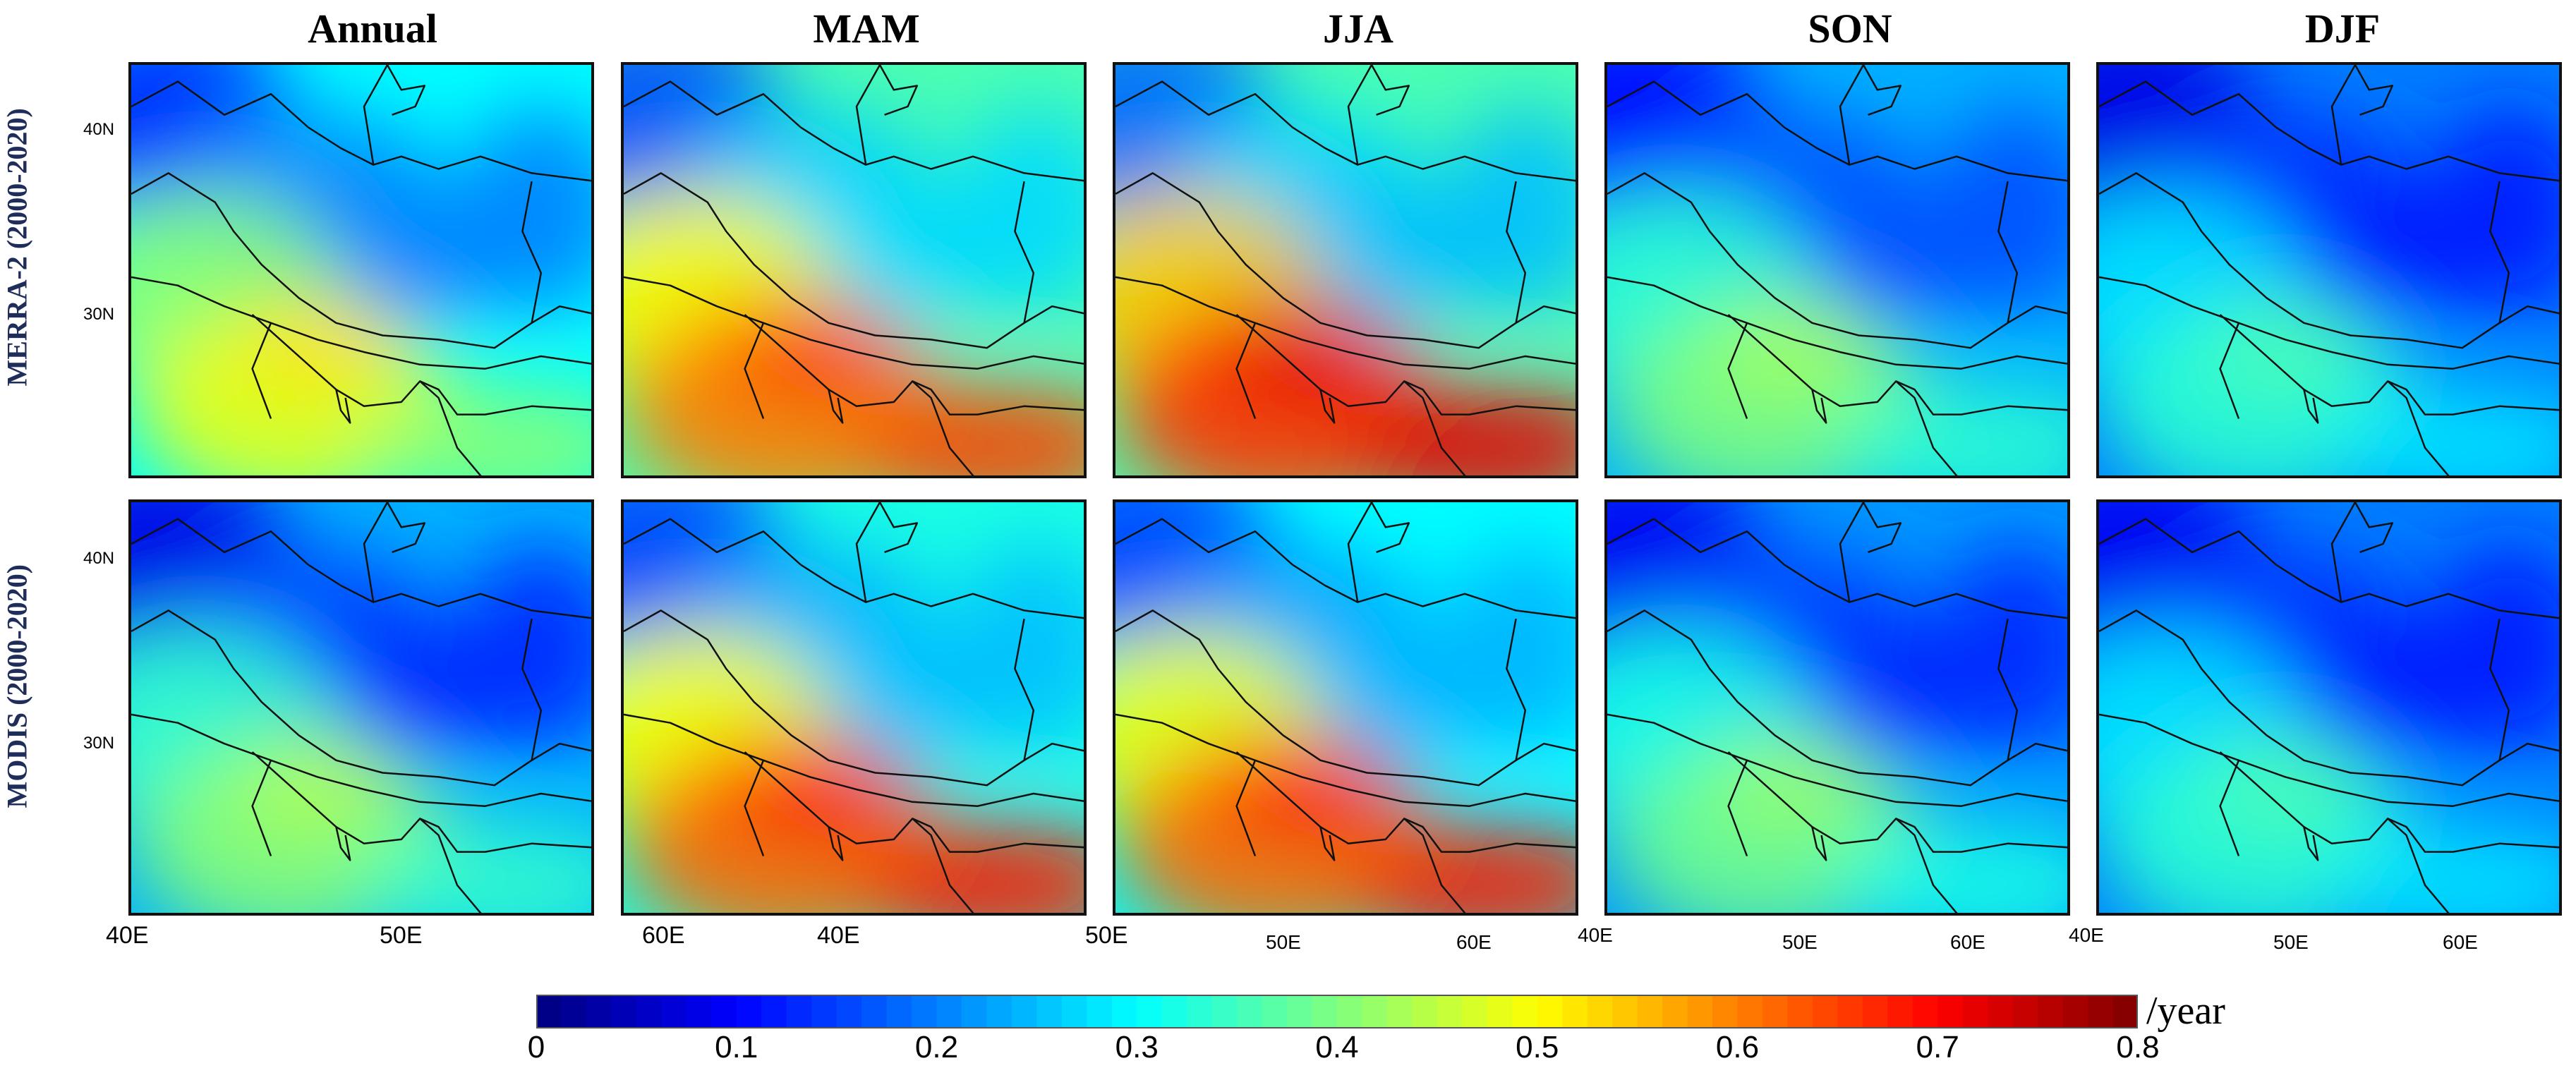 This screenshot has height=1080, width=2576. Describe the element at coordinates (1358, 28) in the screenshot. I see `column-title-jja: JJA` at that location.